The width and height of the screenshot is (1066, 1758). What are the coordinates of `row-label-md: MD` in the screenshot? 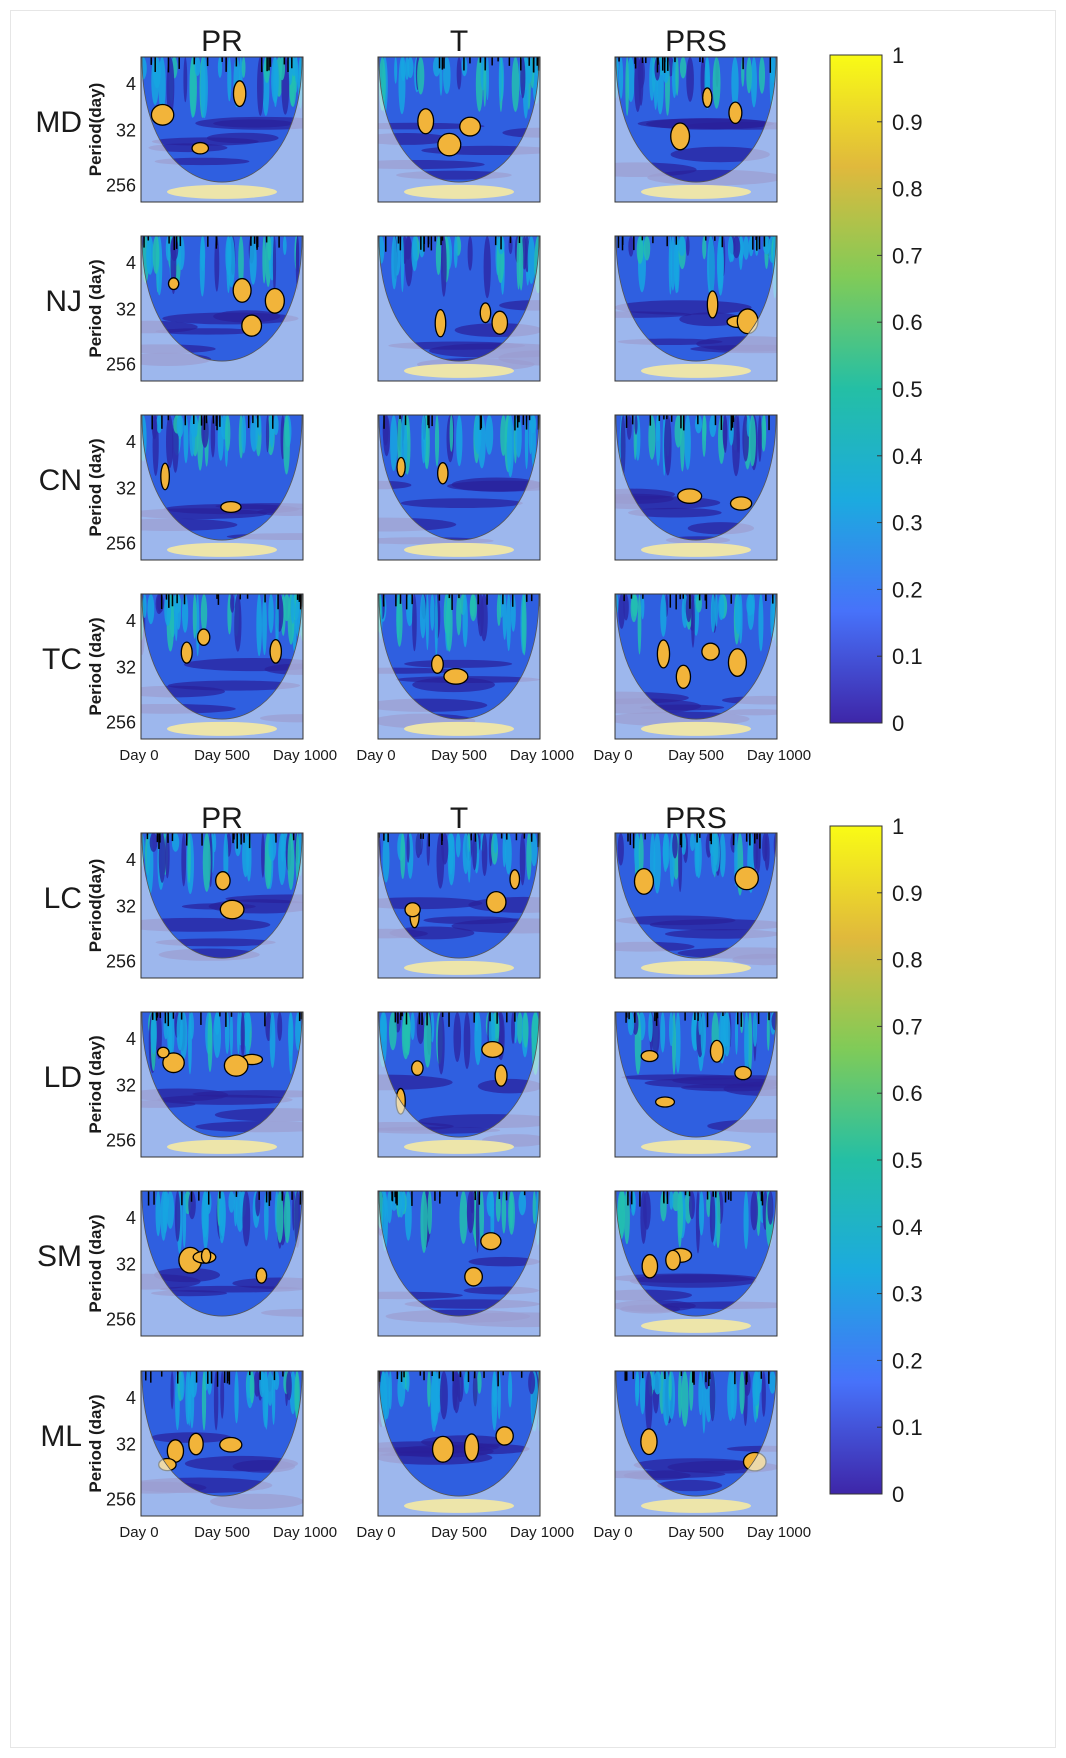 It's located at (58, 122).